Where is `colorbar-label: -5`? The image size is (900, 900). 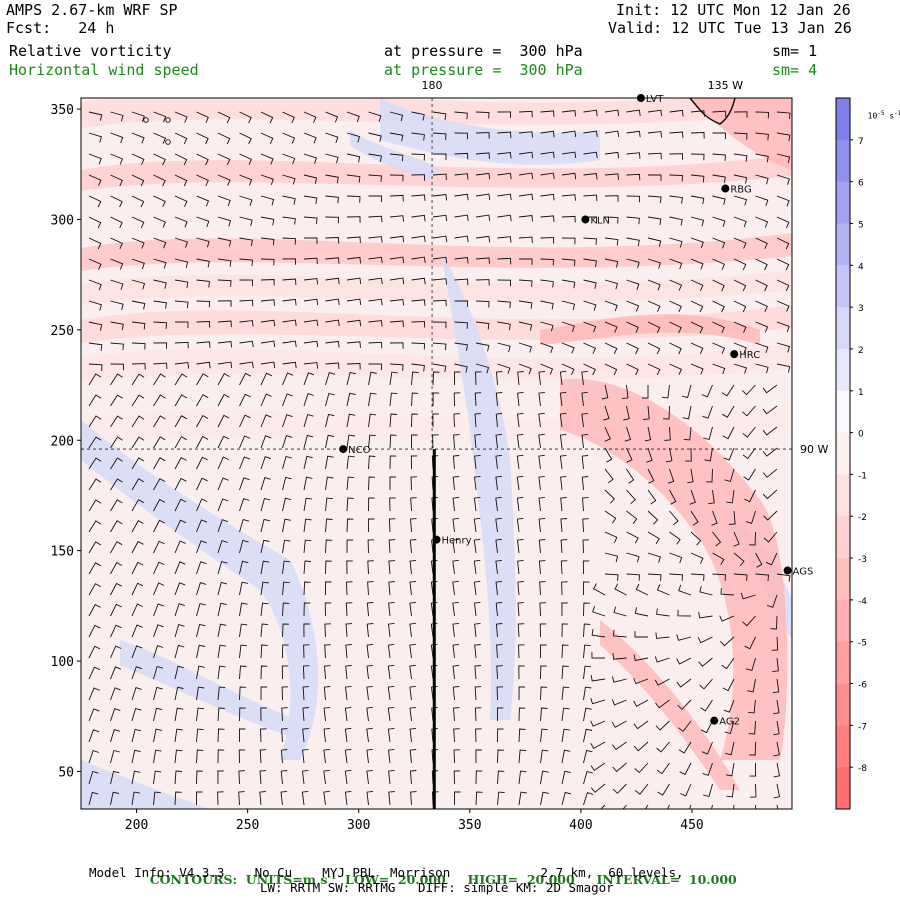 colorbar-label: -5 is located at coordinates (862, 644).